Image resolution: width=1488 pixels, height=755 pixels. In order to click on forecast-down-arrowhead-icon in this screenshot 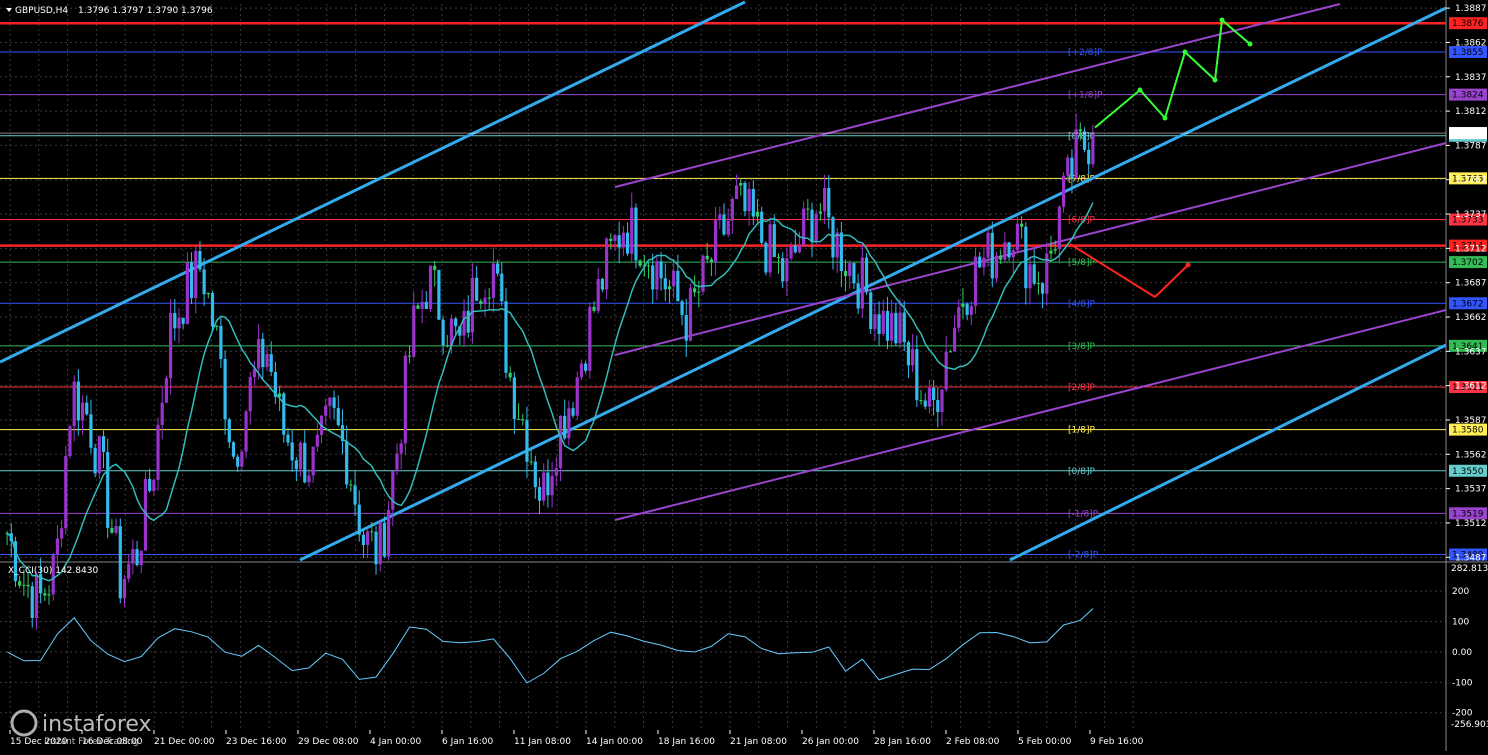, I will do `click(1188, 265)`.